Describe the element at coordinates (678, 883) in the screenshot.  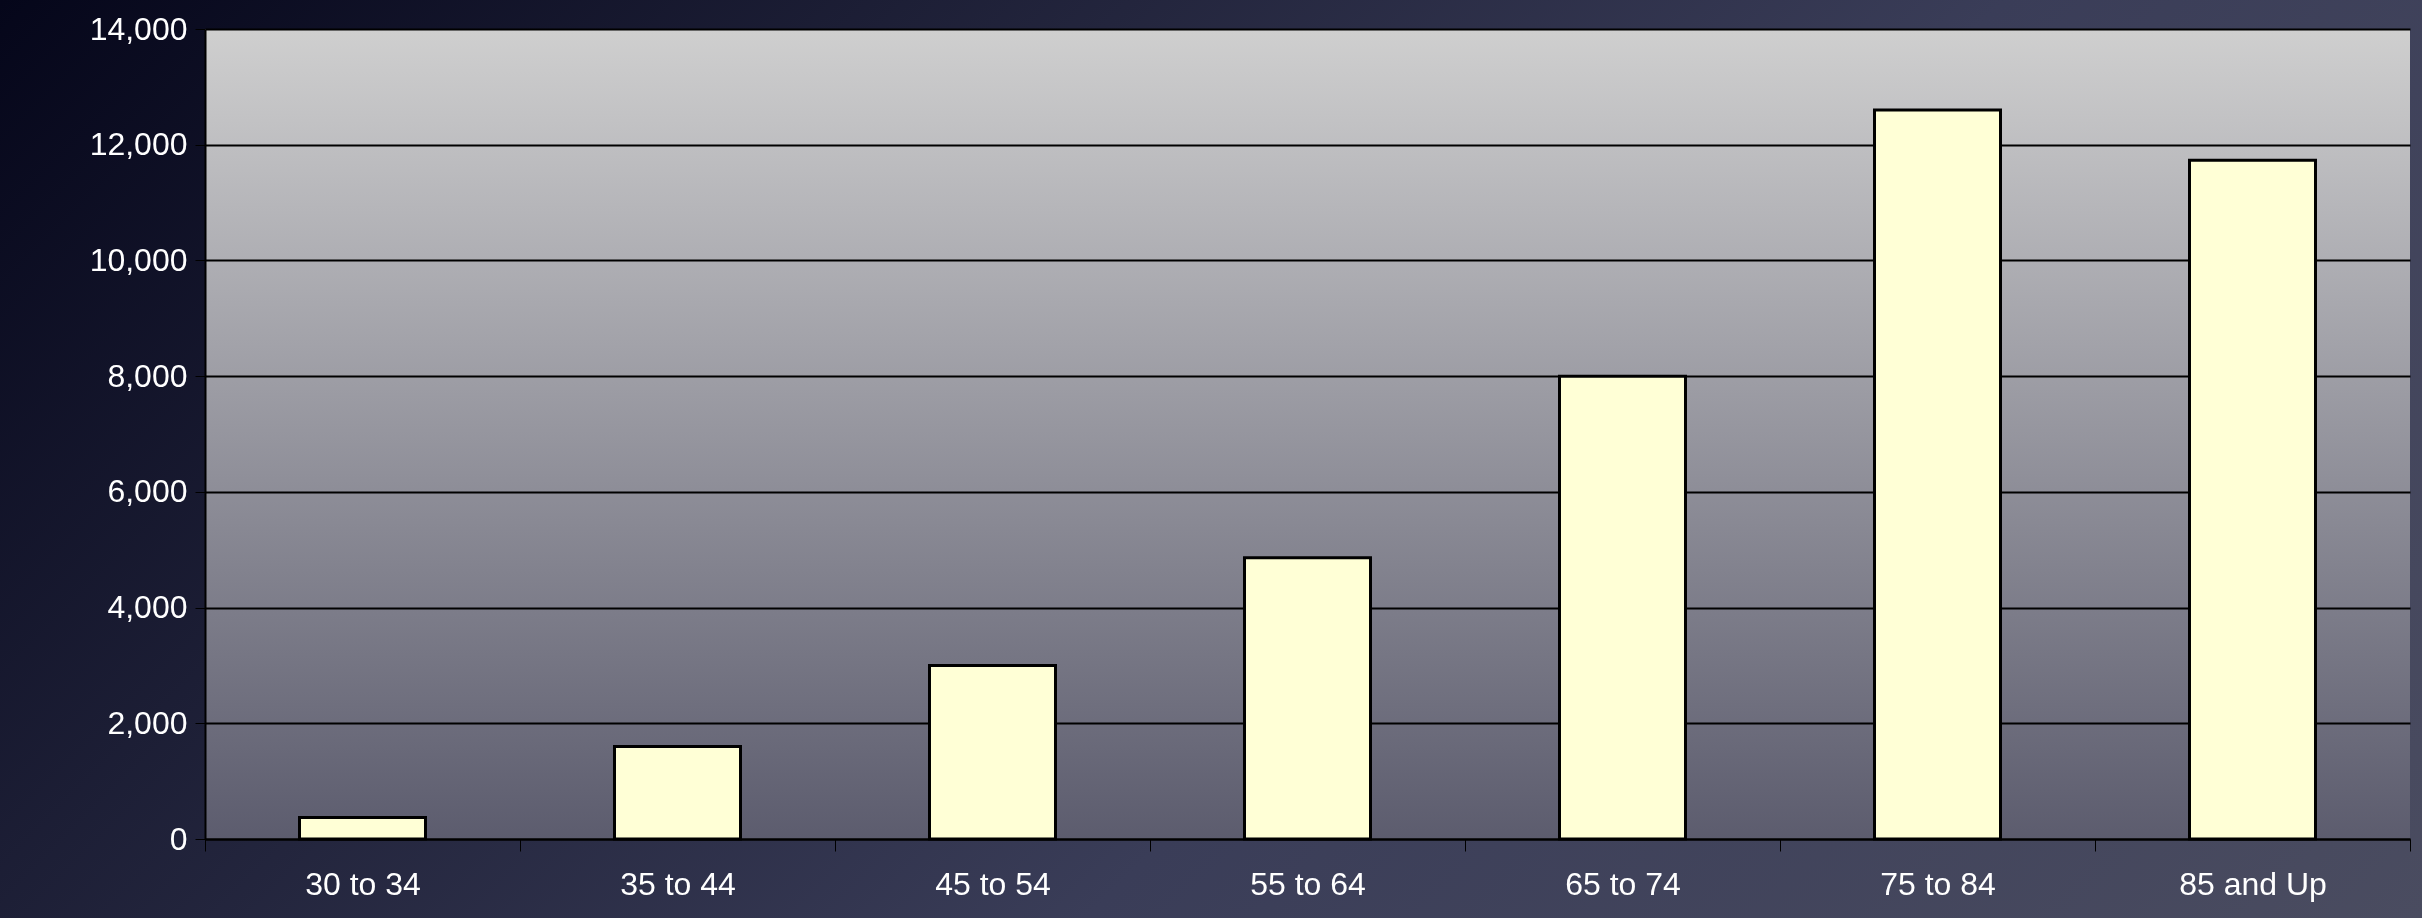
I see `x-tick-label: 35 to 44` at that location.